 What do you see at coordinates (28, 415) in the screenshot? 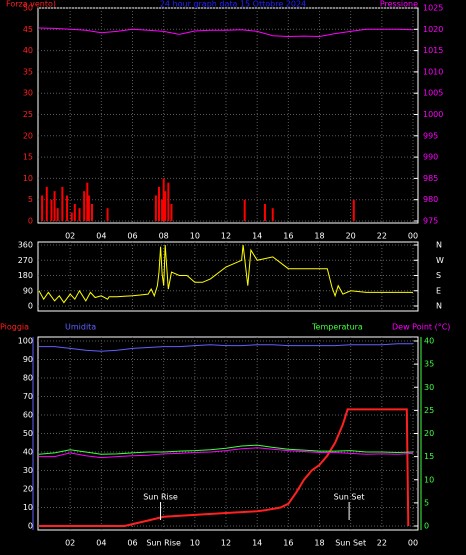
I see `y-tick-label: 60` at bounding box center [28, 415].